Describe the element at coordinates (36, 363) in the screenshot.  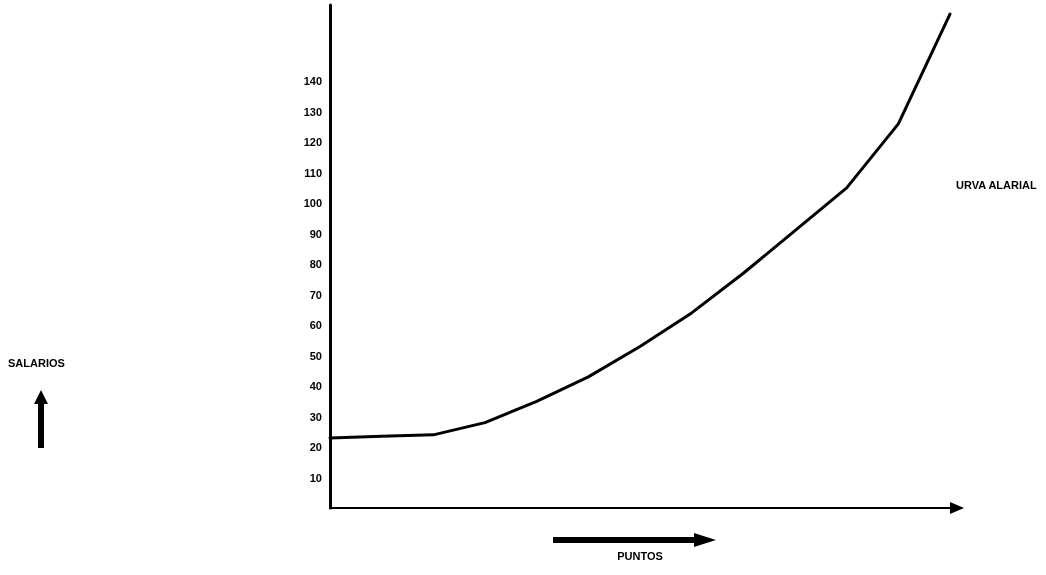
I see `text: SALARIOS` at that location.